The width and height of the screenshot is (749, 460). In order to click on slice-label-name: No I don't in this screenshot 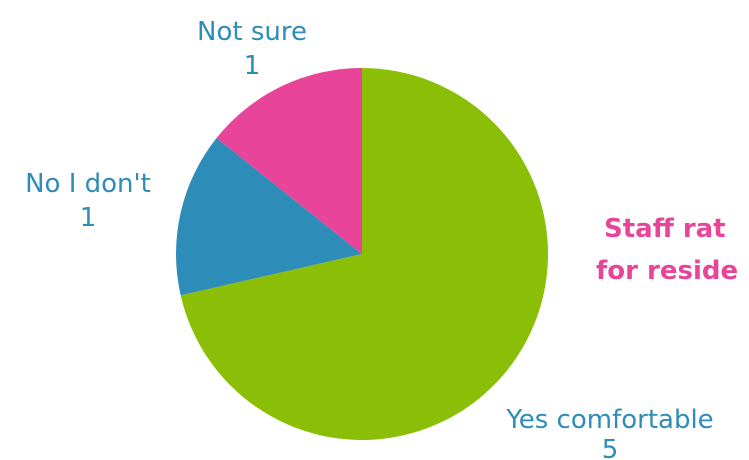, I will do `click(88, 184)`.